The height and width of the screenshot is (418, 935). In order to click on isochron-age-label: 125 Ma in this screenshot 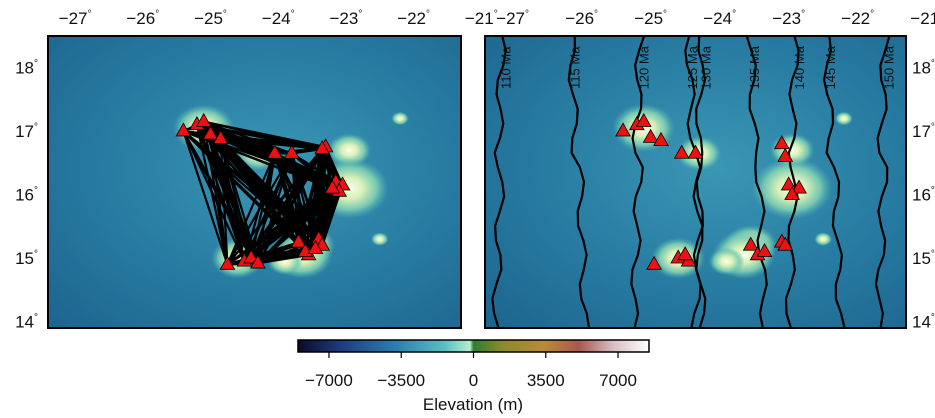, I will do `click(692, 67)`.